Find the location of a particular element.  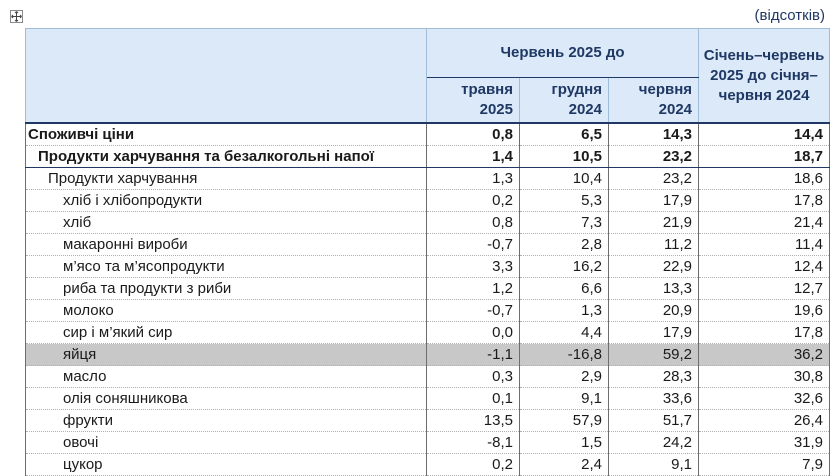

row-value: 0,1 is located at coordinates (473, 398).